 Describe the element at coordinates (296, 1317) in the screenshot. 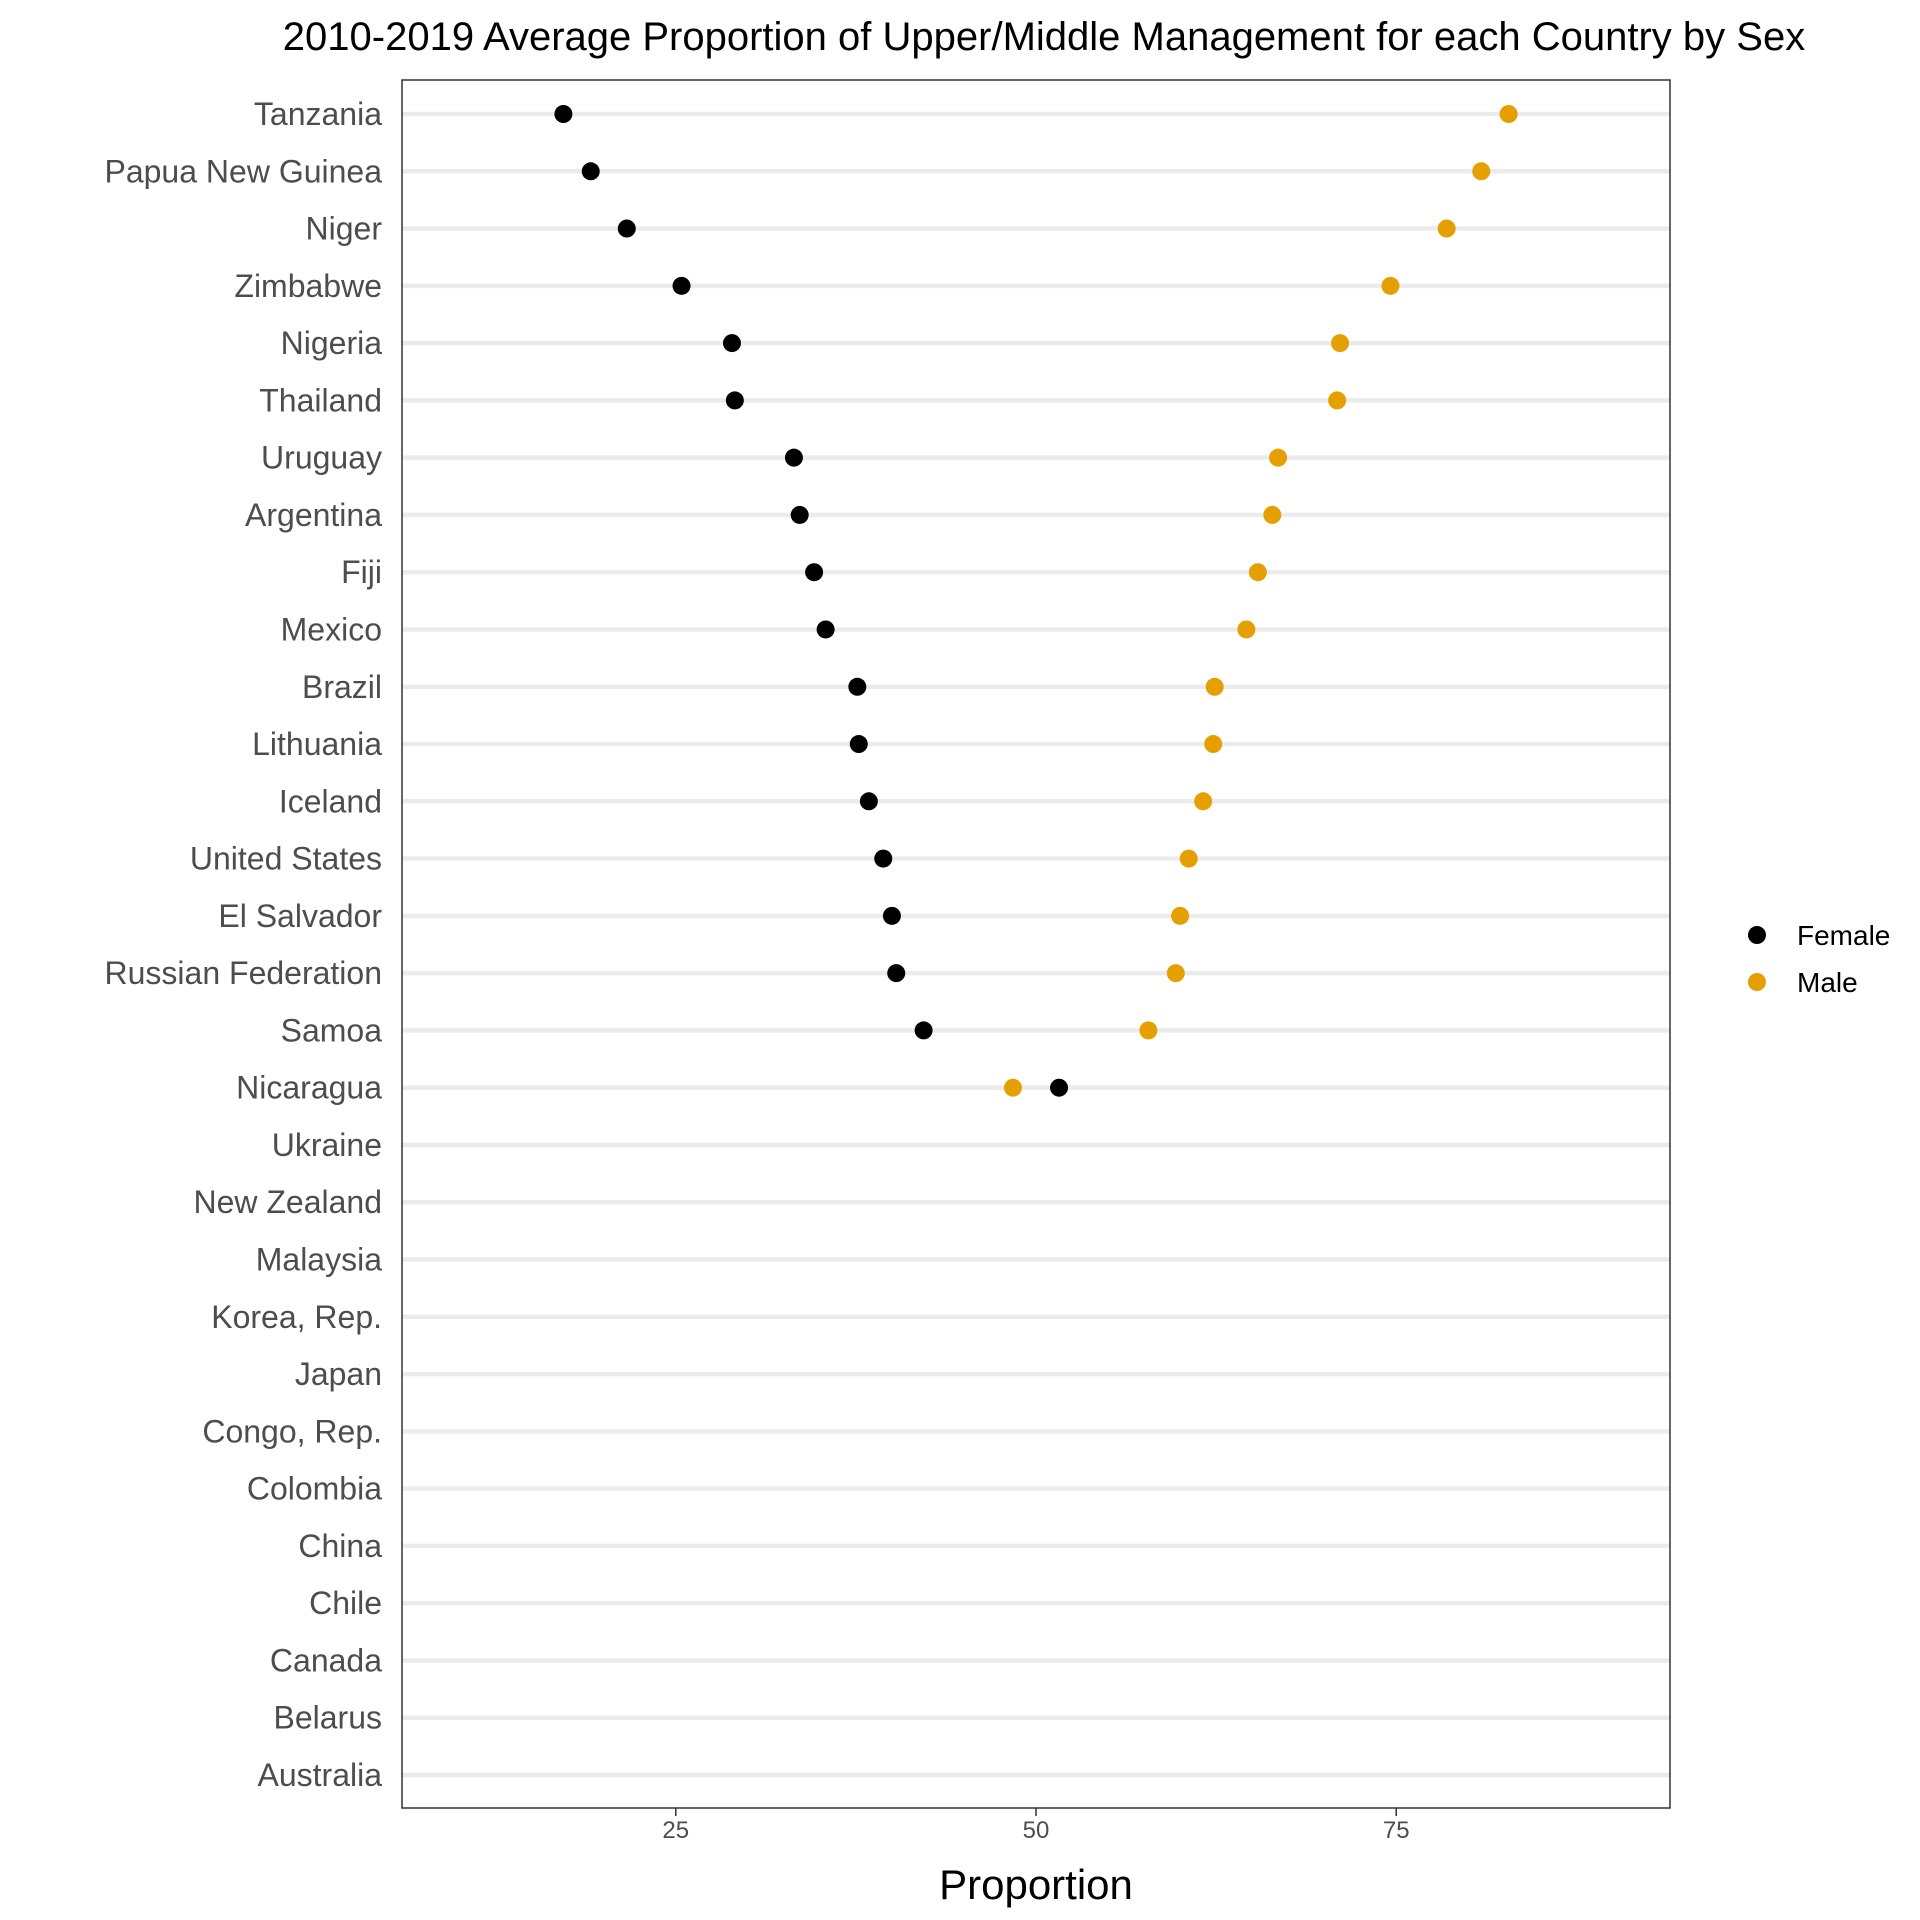

I see `country-label: Korea, Rep.` at that location.